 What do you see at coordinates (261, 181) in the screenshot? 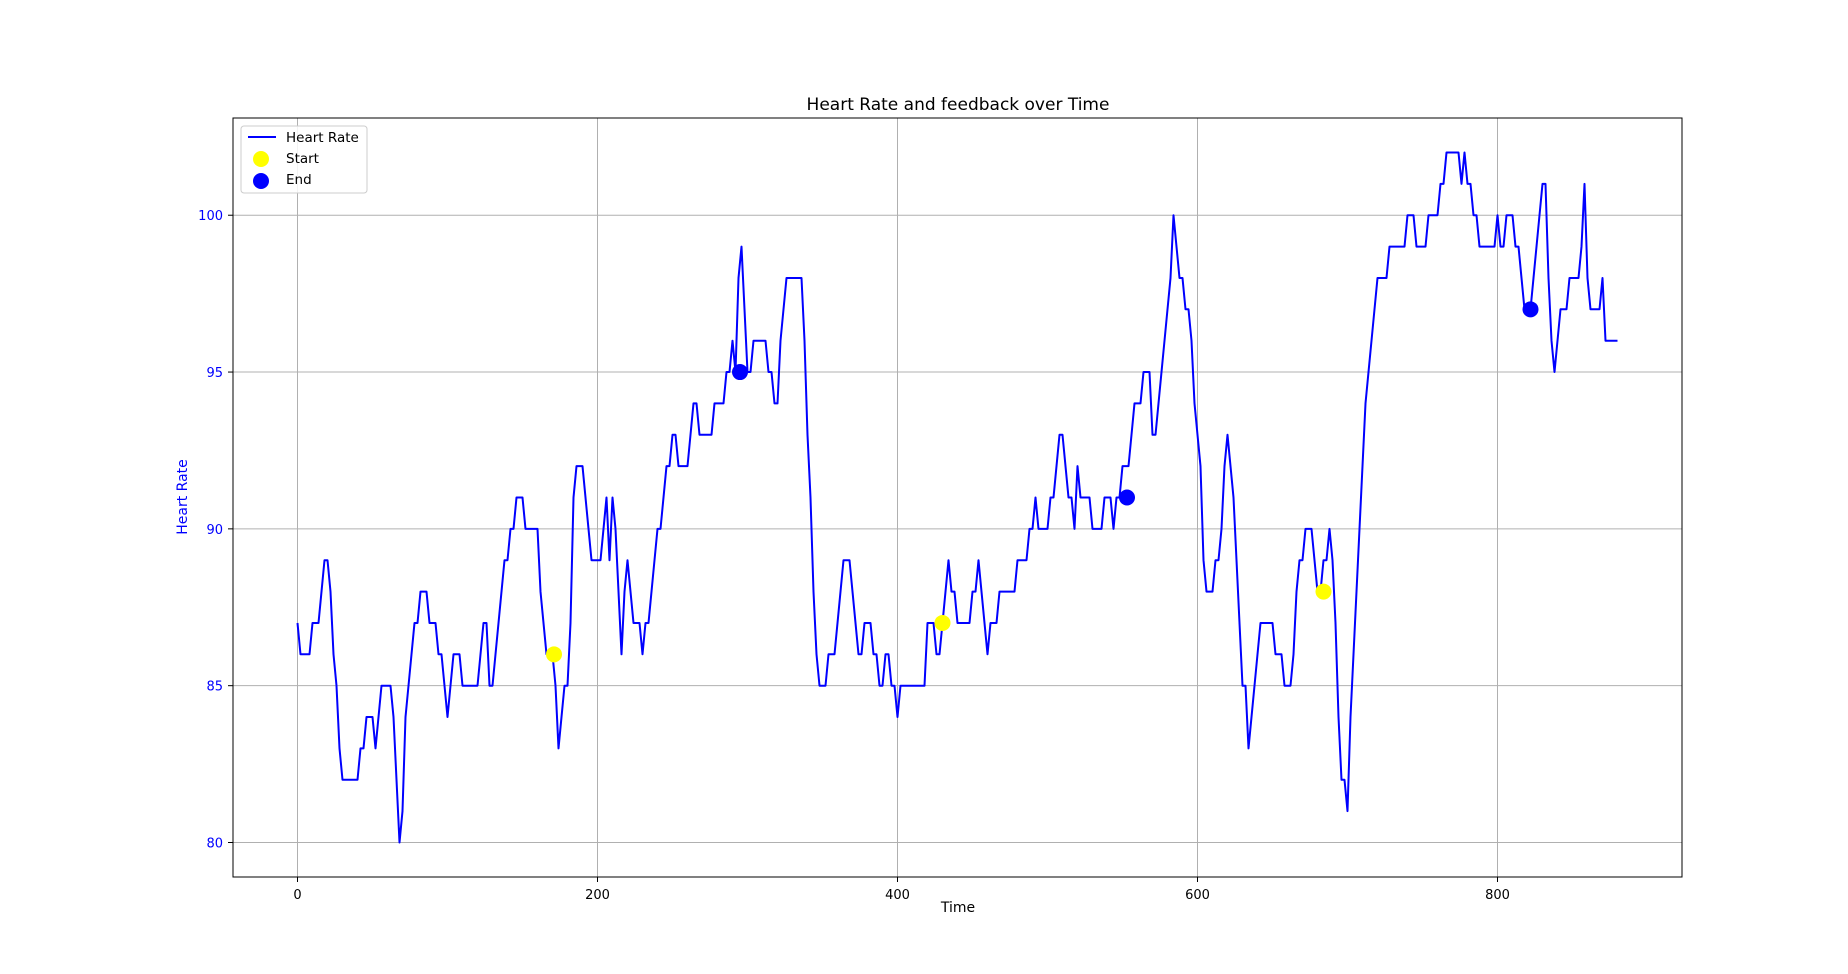
I see `legend-end-marker` at bounding box center [261, 181].